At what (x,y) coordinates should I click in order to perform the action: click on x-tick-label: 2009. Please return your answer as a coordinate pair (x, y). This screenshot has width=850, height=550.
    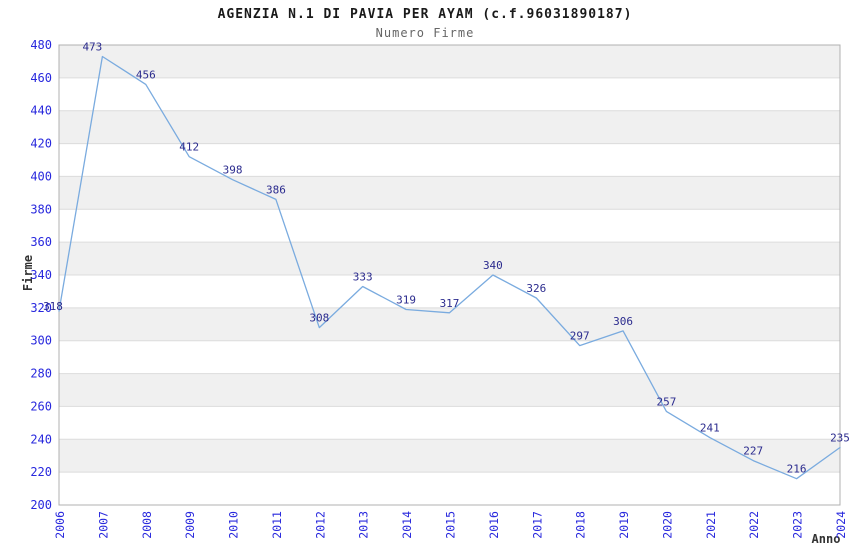
    Looking at the image, I should click on (190, 525).